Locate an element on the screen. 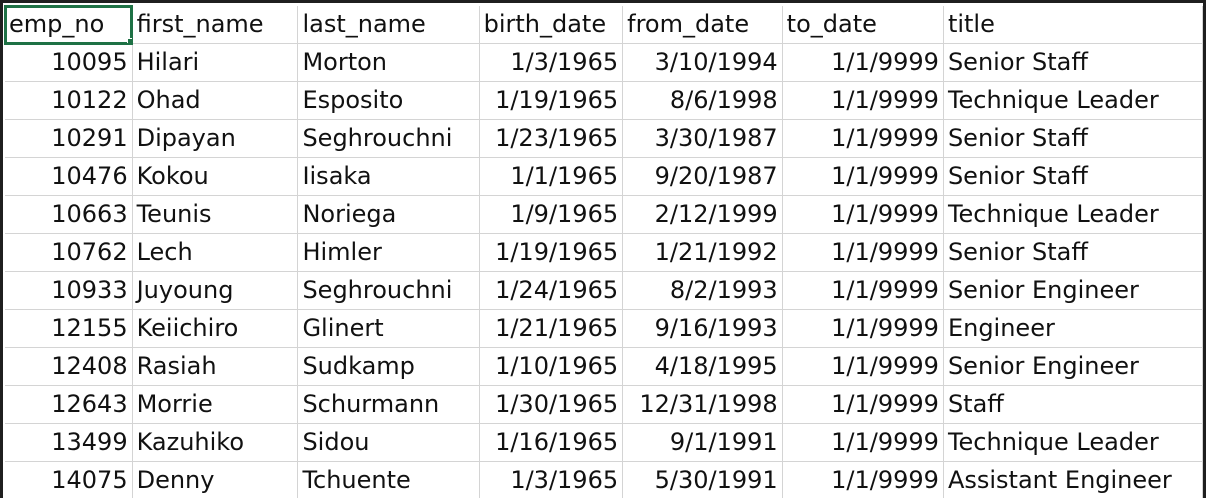 This screenshot has width=1206, height=498. cell-birth-date: 1/21/1965 is located at coordinates (551, 328).